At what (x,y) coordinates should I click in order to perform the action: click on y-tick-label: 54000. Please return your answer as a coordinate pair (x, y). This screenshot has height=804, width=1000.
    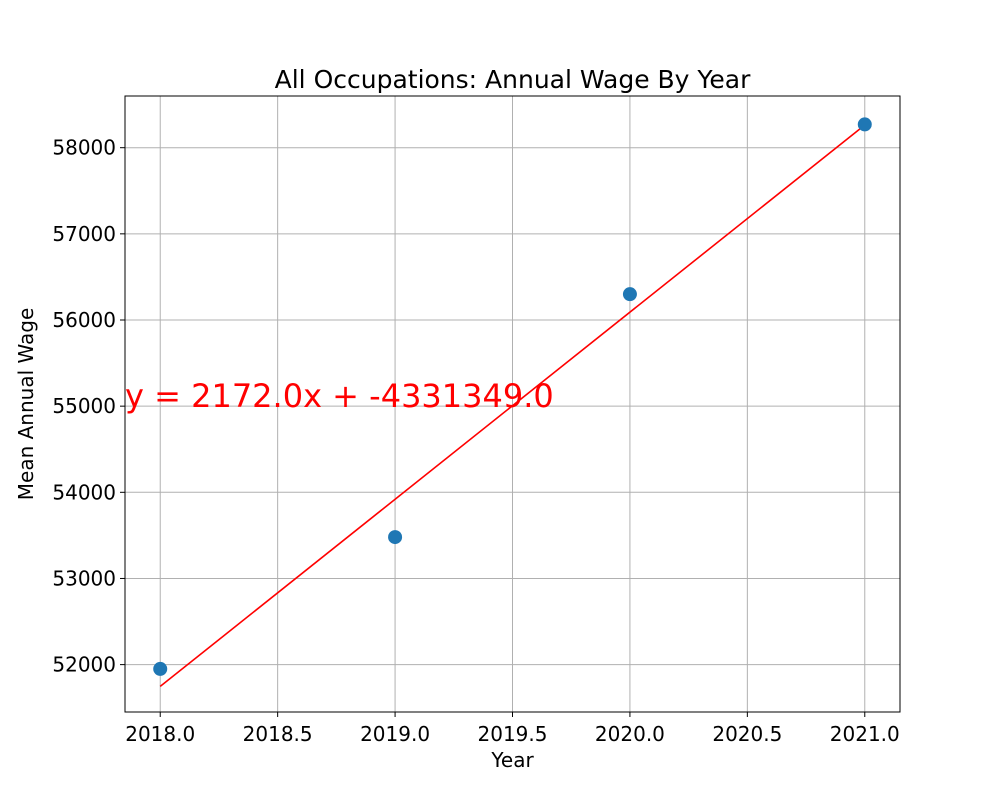
    Looking at the image, I should click on (84, 492).